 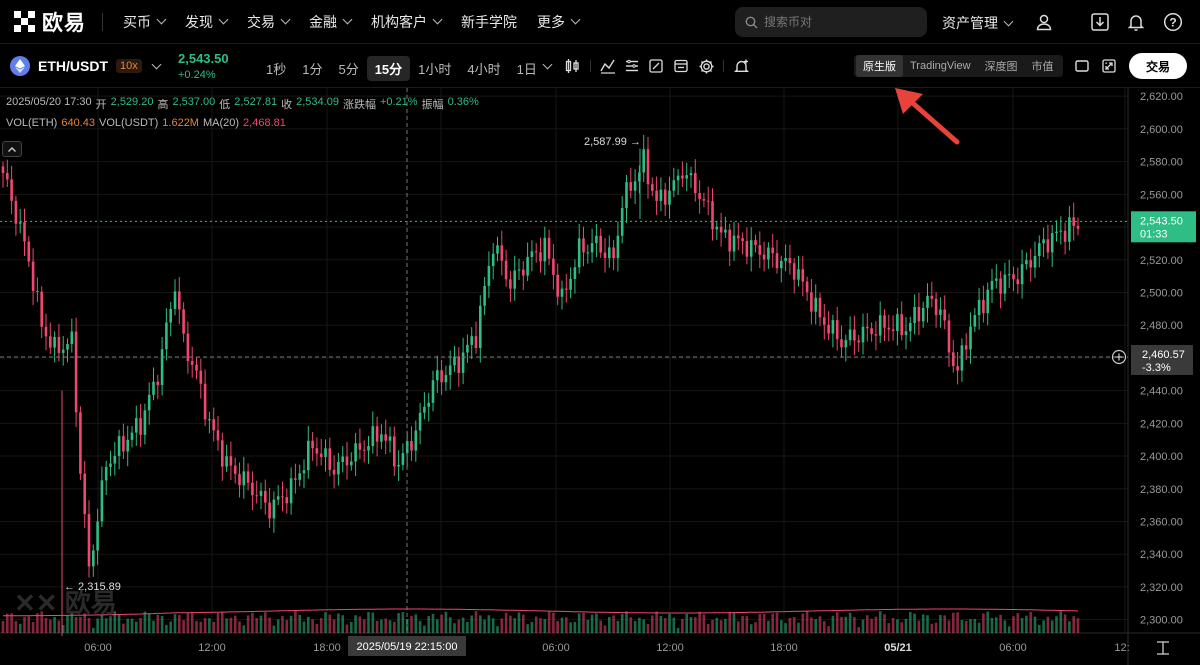 I want to click on bell-icon, so click(x=1136, y=22).